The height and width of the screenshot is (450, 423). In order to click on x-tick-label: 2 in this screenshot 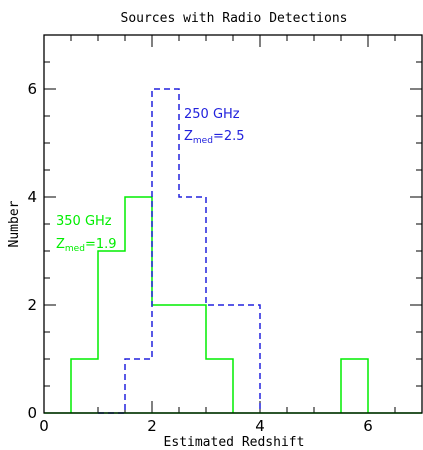, I will do `click(152, 426)`.